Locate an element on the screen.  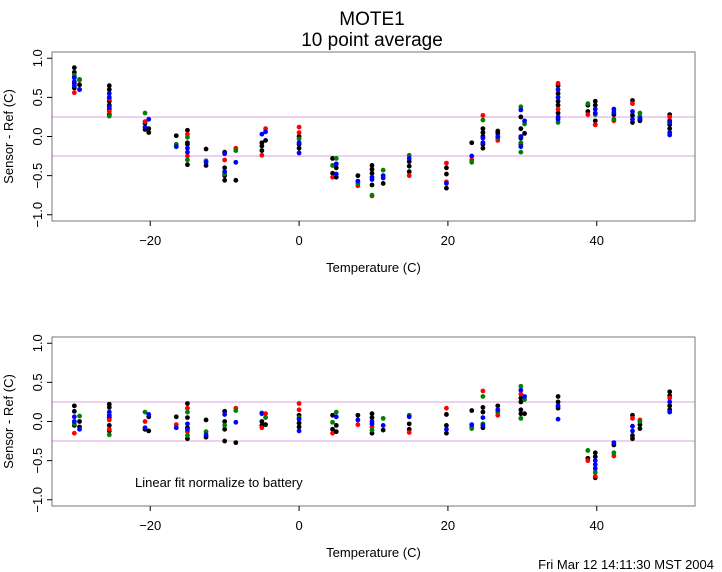
x-tick-label: −20 is located at coordinates (150, 240).